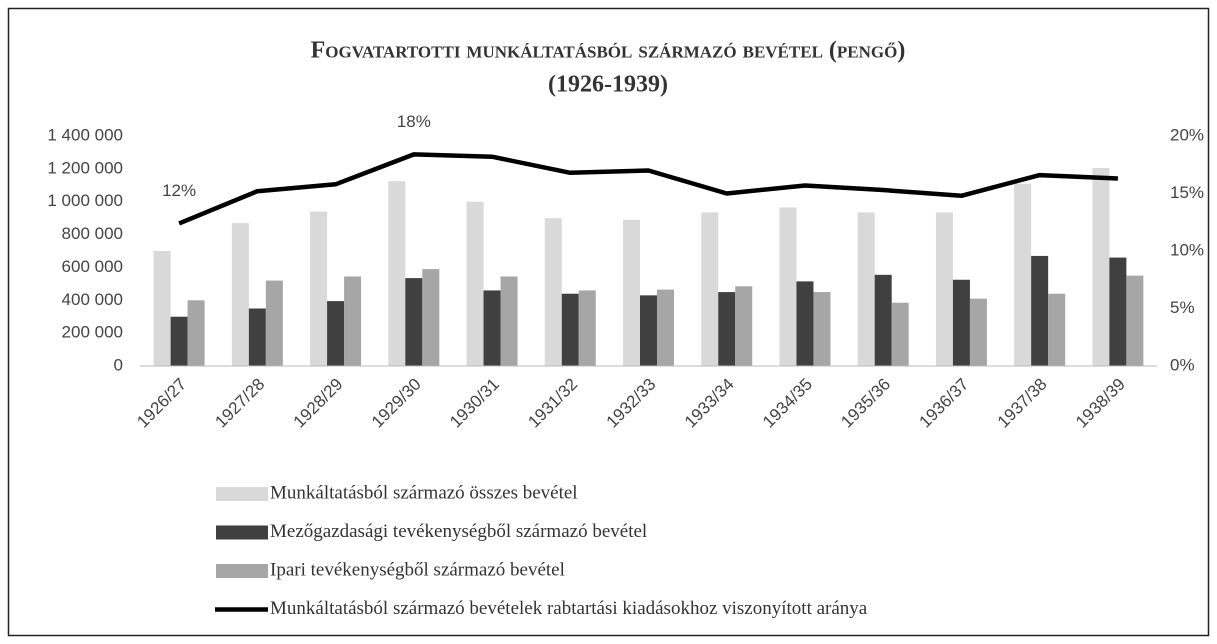 The image size is (1217, 644). What do you see at coordinates (1182, 364) in the screenshot?
I see `y2-tick-label: 0%` at bounding box center [1182, 364].